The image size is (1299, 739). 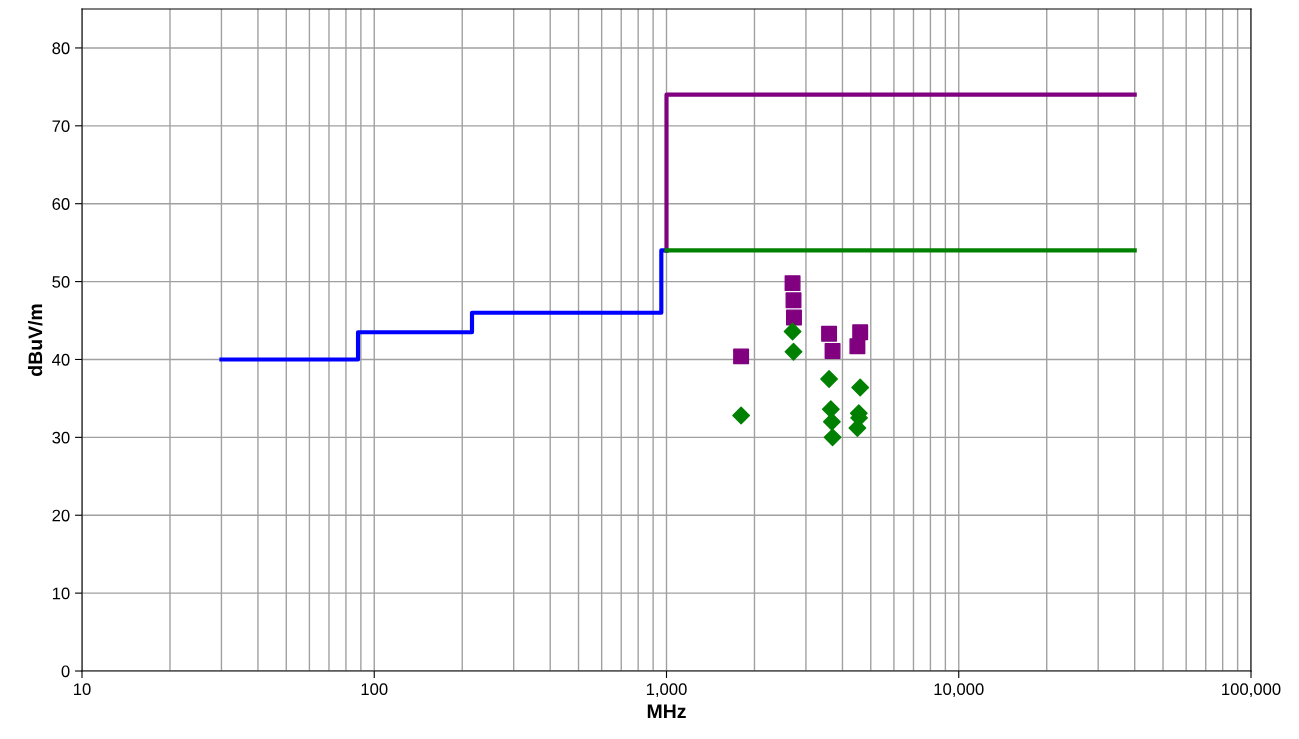 I want to click on x-tick-label: 100, so click(x=374, y=689).